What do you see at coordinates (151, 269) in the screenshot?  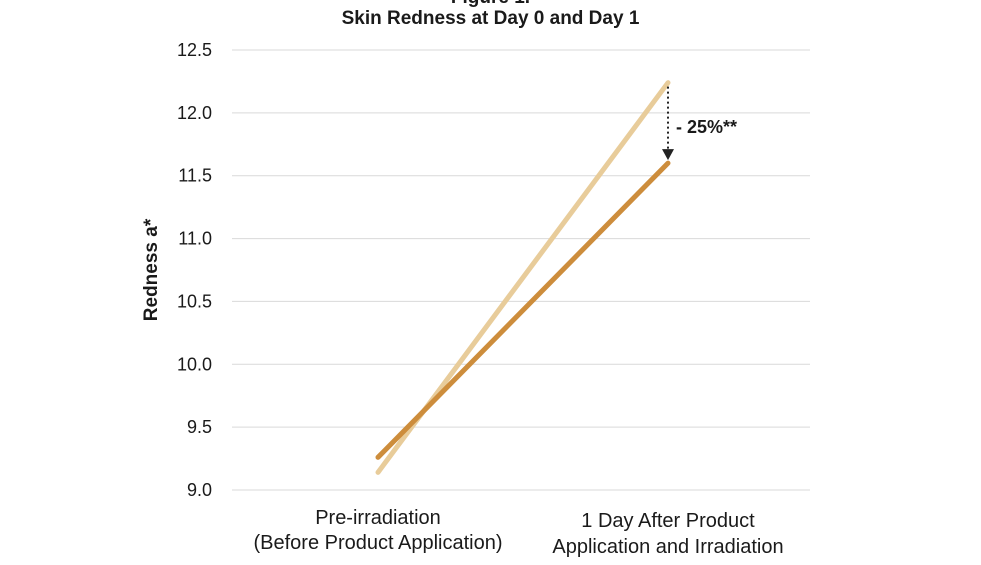 I see `y-axis-label: Redness a*` at bounding box center [151, 269].